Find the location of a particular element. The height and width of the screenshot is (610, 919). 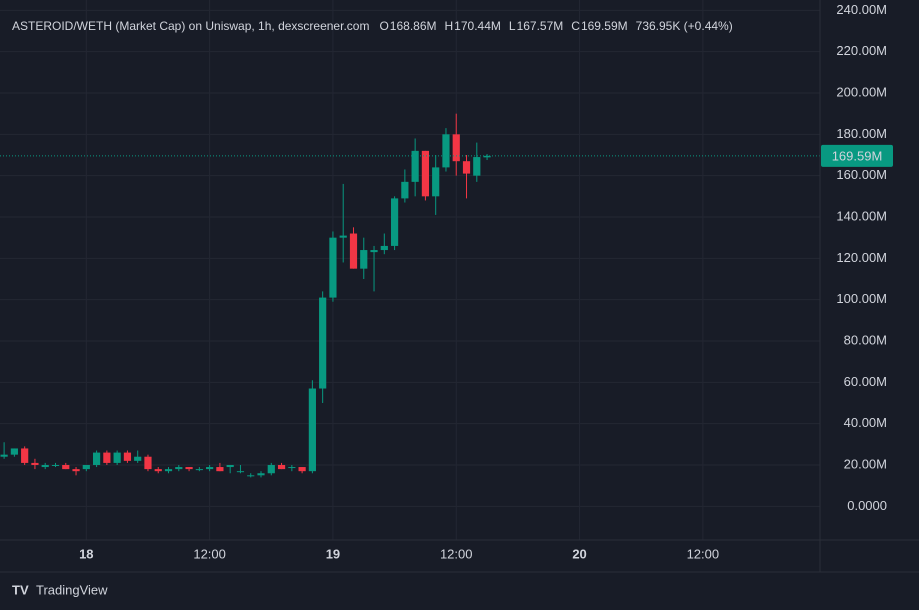

brand-logo: TV is located at coordinates (20, 589).